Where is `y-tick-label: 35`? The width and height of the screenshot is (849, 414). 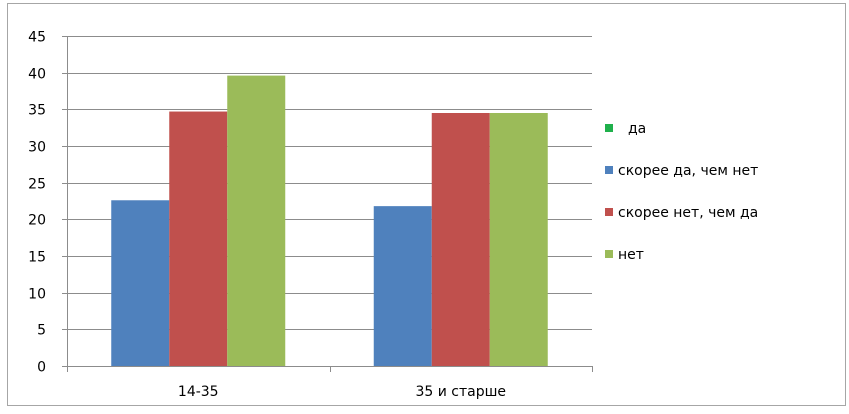 y-tick-label: 35 is located at coordinates (37, 111).